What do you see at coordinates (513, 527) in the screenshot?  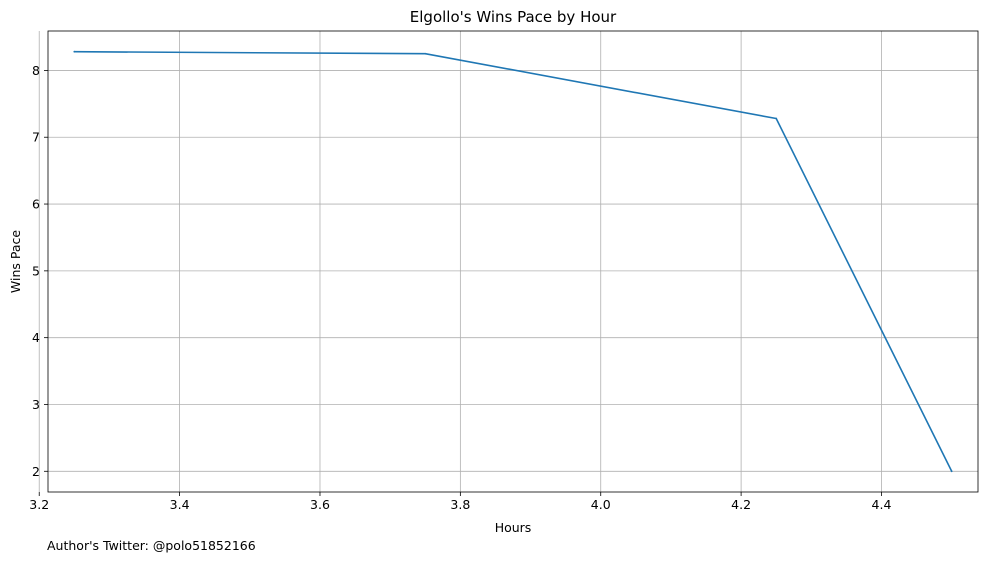 I see `x-axis-label: Hours` at bounding box center [513, 527].